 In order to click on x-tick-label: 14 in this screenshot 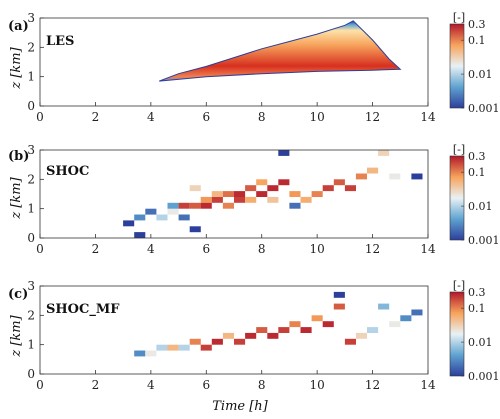, I will do `click(428, 385)`.